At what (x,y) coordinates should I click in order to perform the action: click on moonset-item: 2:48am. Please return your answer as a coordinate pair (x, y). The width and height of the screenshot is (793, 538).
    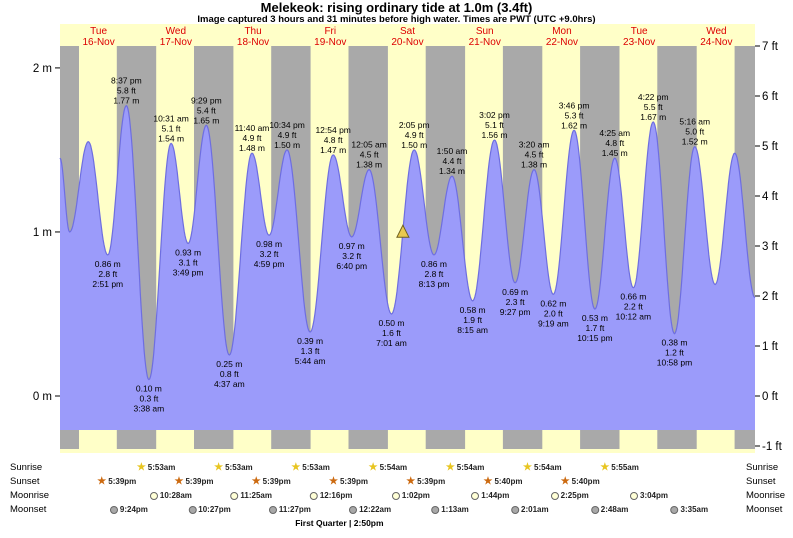
    Looking at the image, I should click on (609, 510).